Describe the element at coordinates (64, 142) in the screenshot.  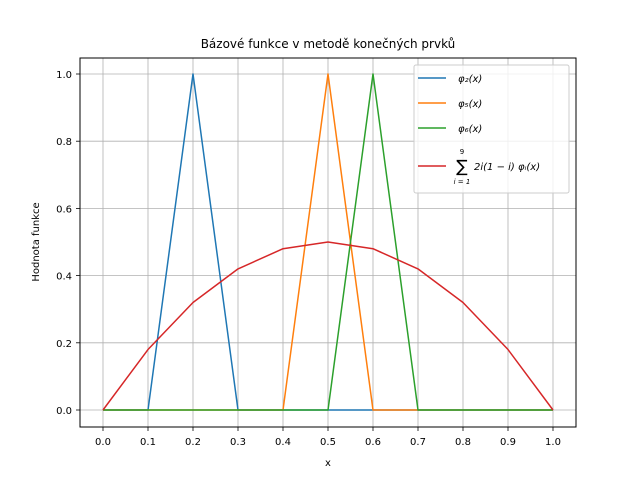
I see `y-tick-label: 0.8` at that location.